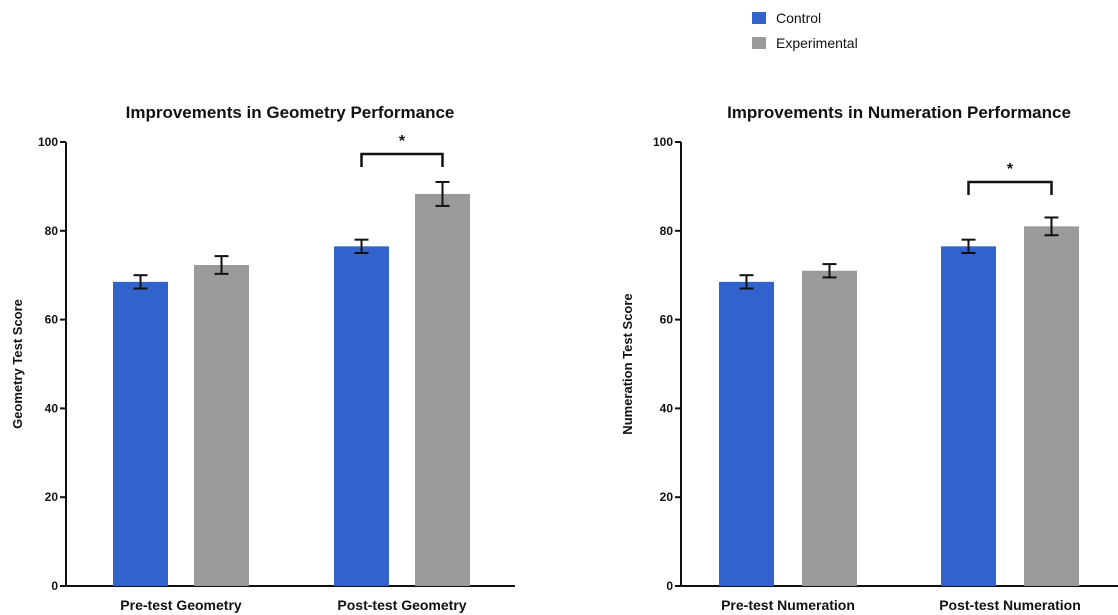 The width and height of the screenshot is (1118, 615). I want to click on bar-control-post-test-numeration, so click(968, 416).